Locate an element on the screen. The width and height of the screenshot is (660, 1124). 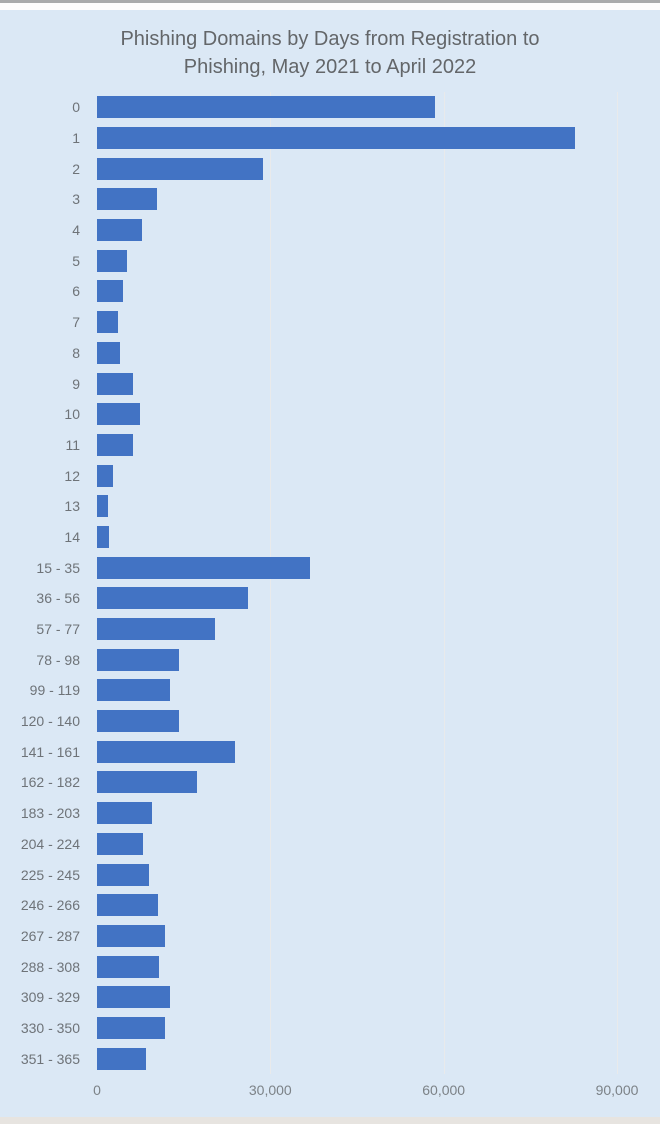
chart-row: 246 - 266 is located at coordinates (330, 905).